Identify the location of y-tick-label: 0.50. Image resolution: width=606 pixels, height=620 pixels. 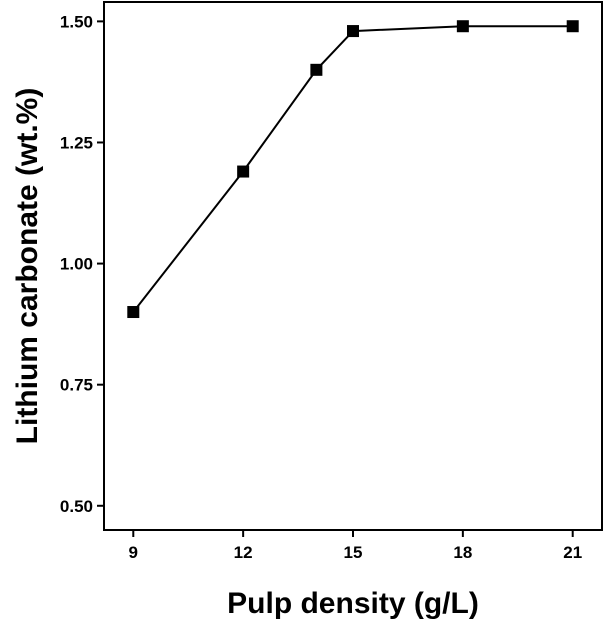
(76, 506).